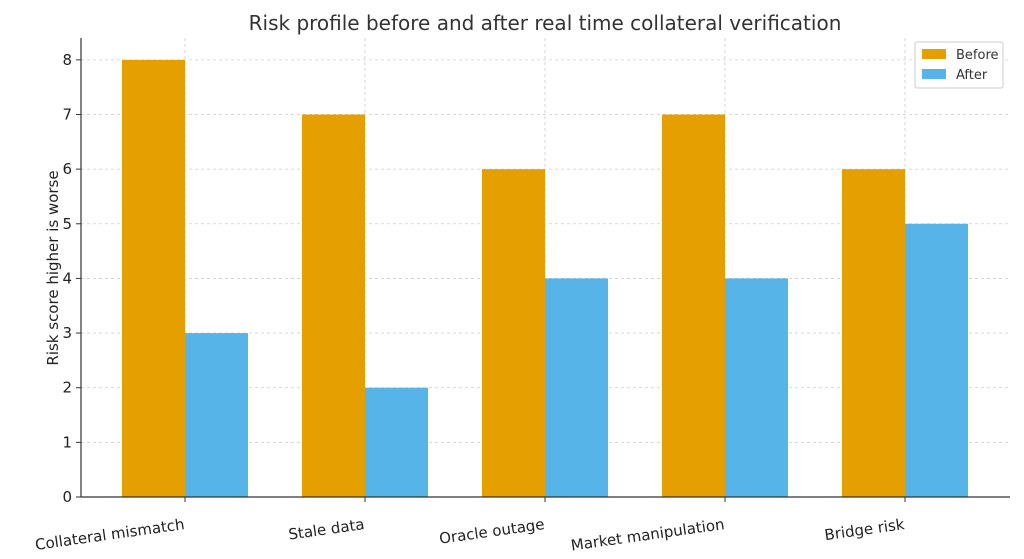  What do you see at coordinates (67, 388) in the screenshot?
I see `y-tick-label: 2` at bounding box center [67, 388].